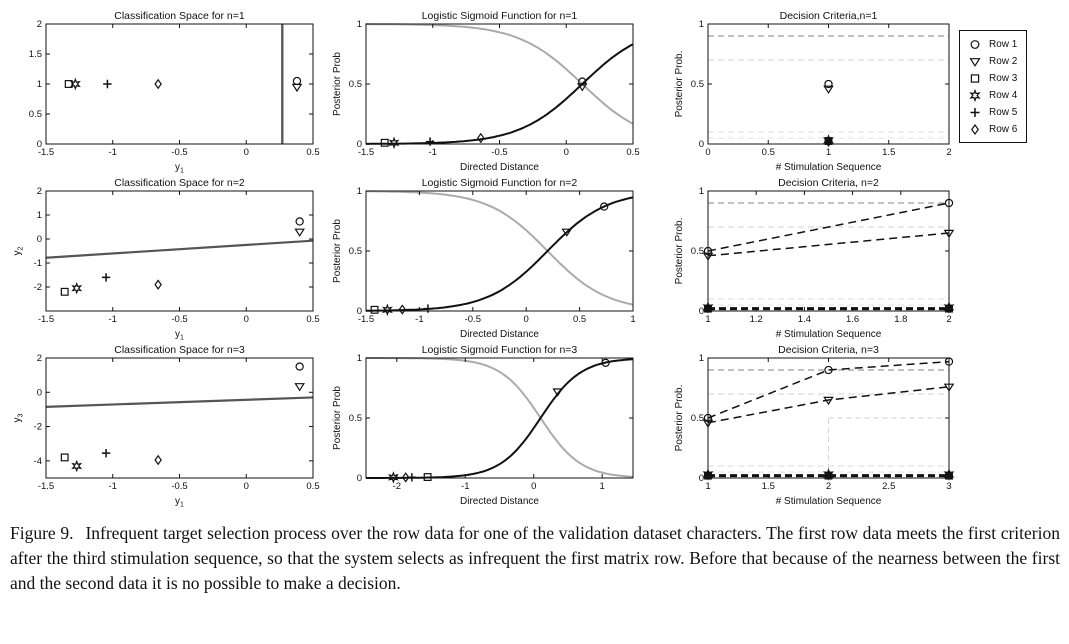 The height and width of the screenshot is (644, 1069). I want to click on x-tick-label: 1.4, so click(804, 319).